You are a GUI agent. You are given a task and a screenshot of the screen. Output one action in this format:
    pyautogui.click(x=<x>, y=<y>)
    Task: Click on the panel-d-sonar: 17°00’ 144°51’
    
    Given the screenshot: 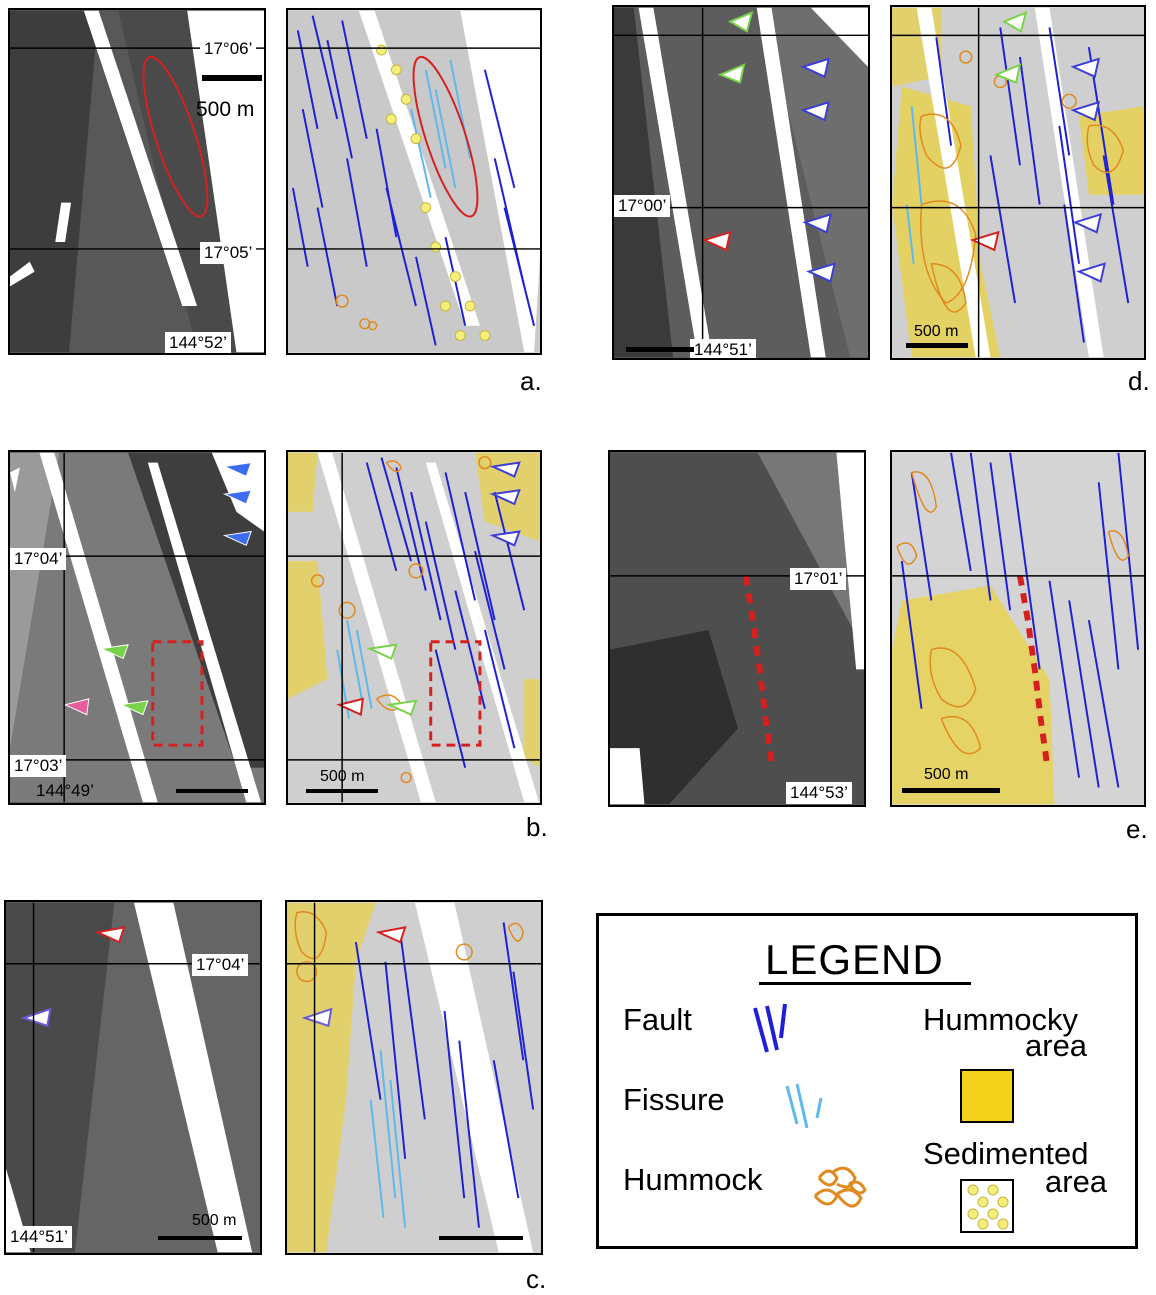 What is the action you would take?
    pyautogui.click(x=741, y=182)
    